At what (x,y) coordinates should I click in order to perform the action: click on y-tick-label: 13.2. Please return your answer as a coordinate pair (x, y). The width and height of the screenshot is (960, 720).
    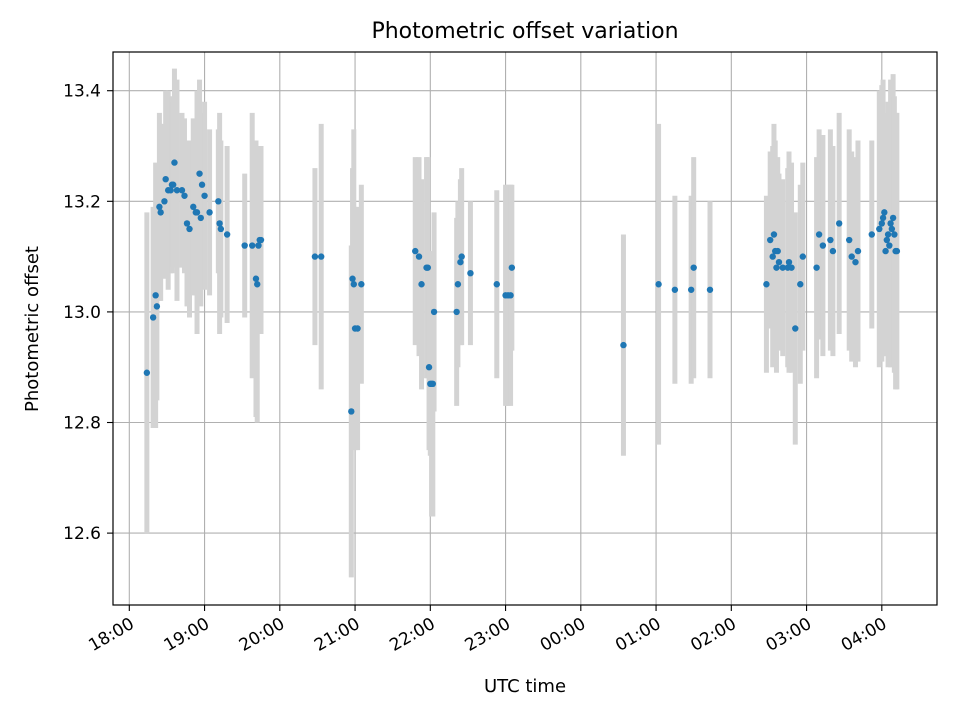
    Looking at the image, I should click on (82, 202).